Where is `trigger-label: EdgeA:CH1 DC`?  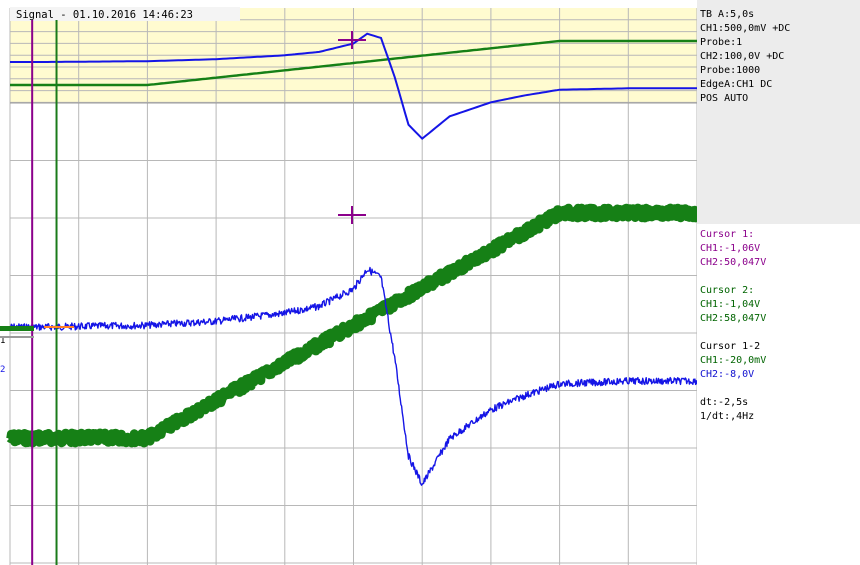 trigger-label: EdgeA:CH1 DC is located at coordinates (736, 84).